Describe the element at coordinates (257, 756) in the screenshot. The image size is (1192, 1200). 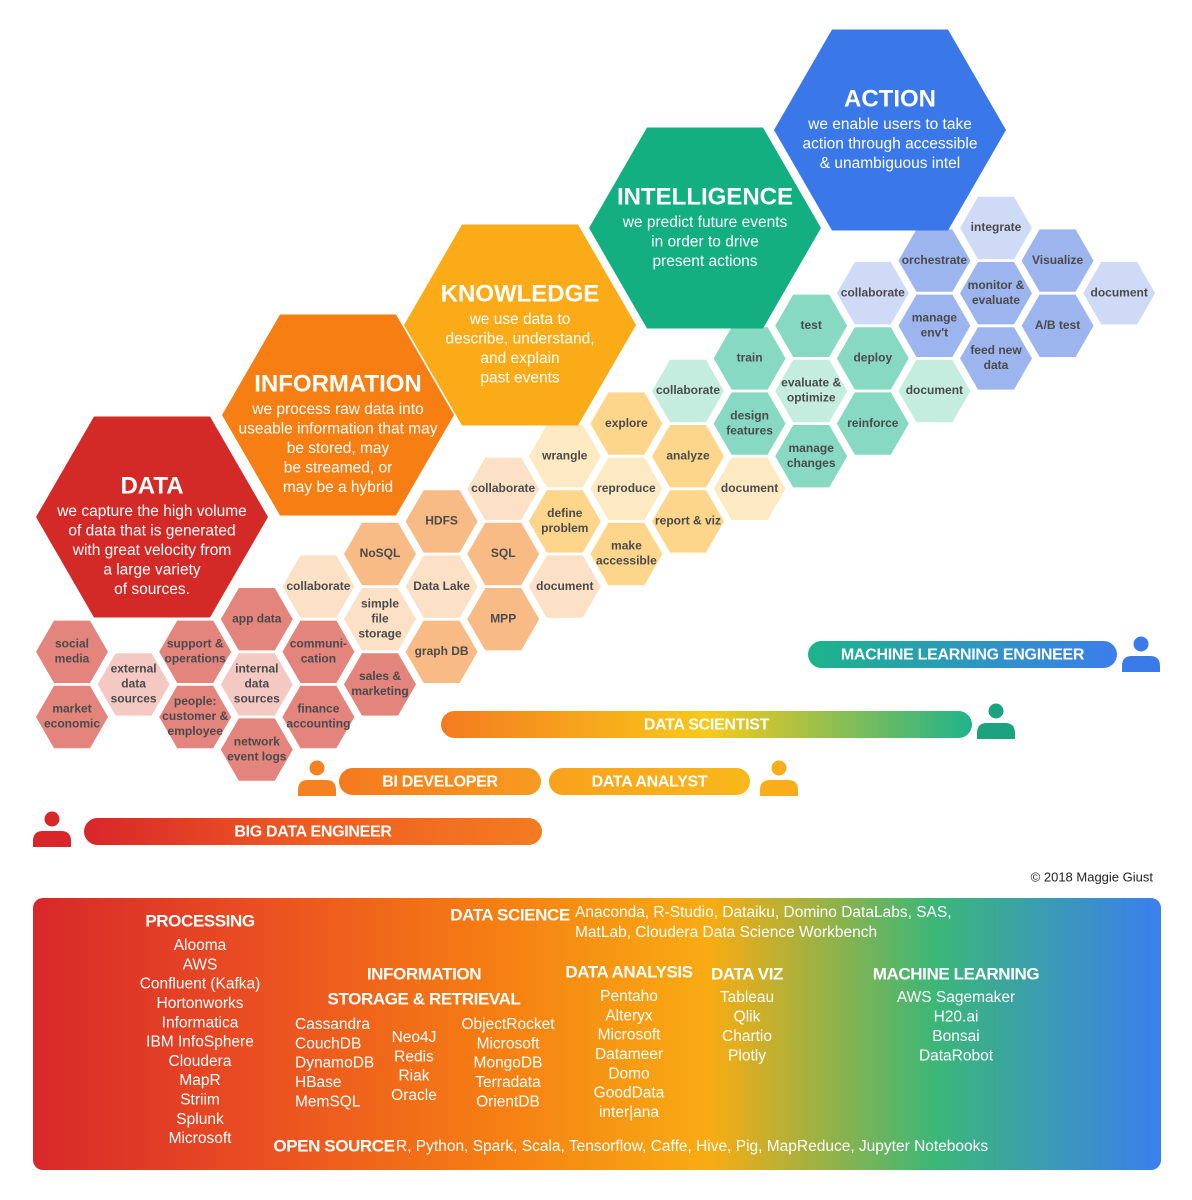
I see `task-label: event logs` at that location.